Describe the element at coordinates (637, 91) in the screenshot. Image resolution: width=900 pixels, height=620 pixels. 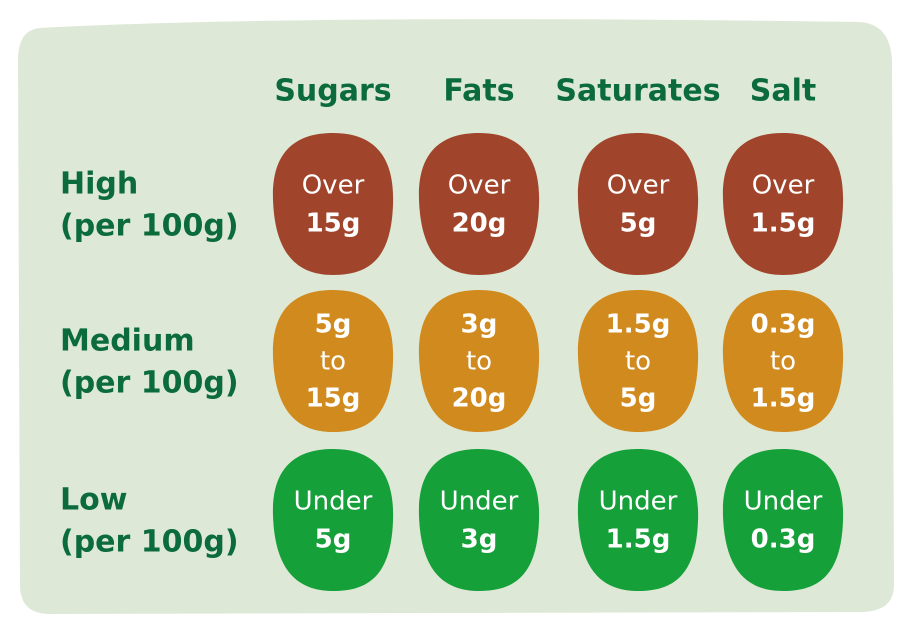
I see `column-header: Saturates` at that location.